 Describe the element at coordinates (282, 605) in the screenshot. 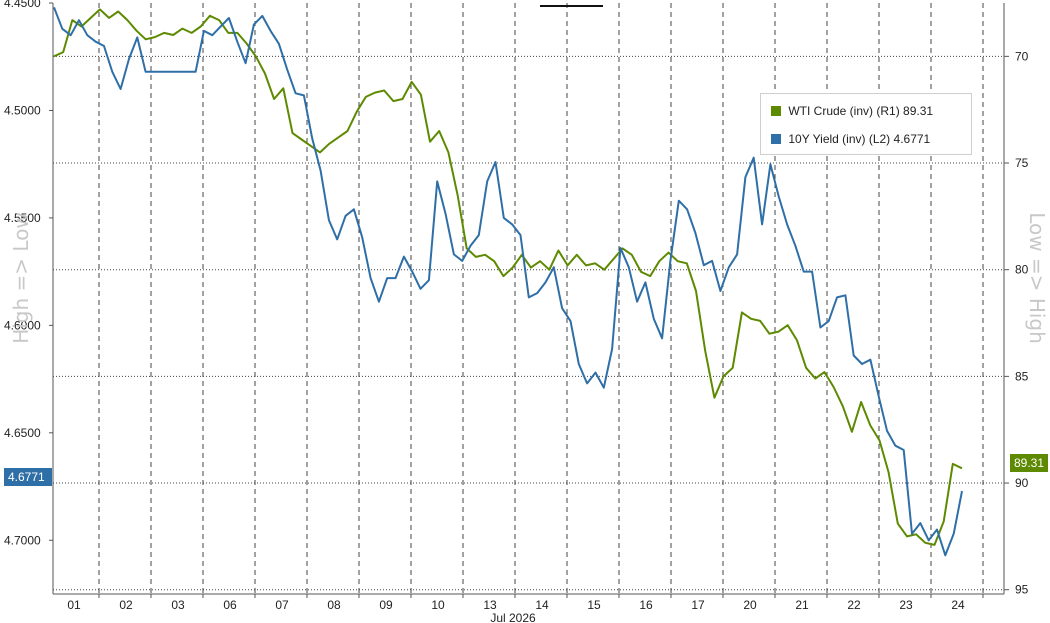

I see `x-tick-label: 07` at that location.